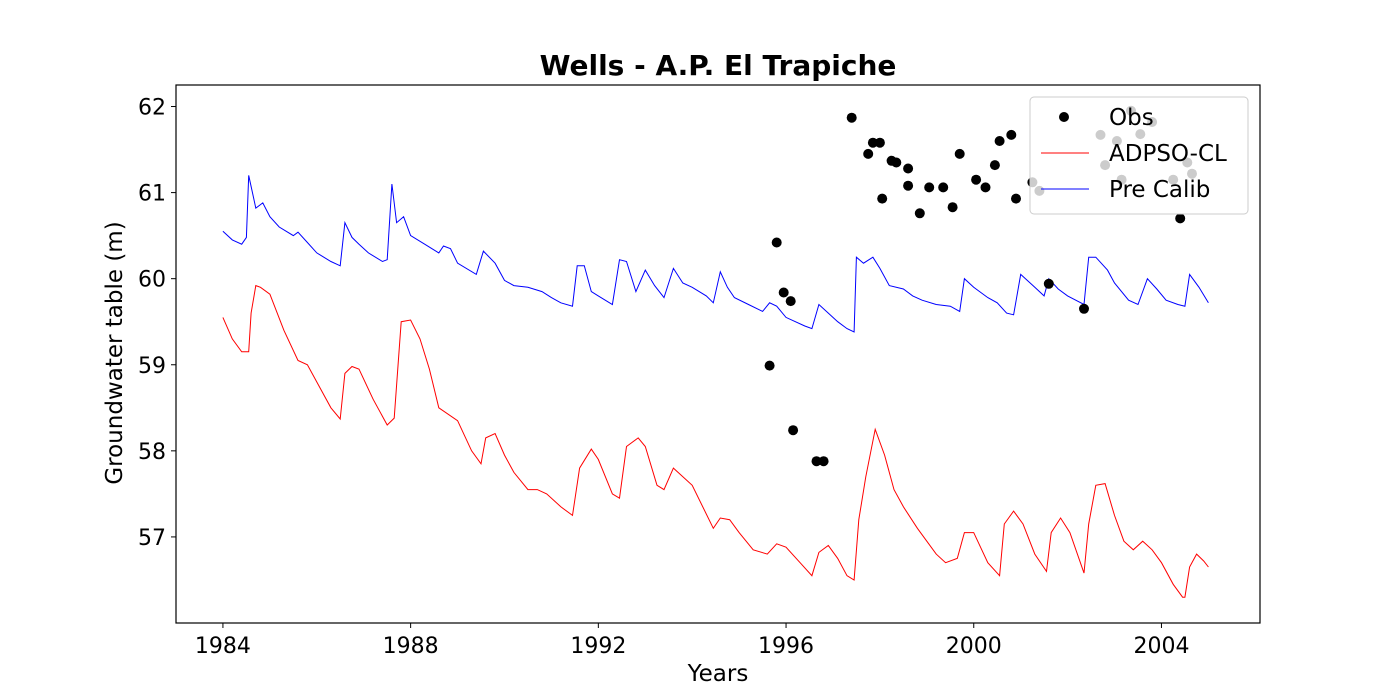  What do you see at coordinates (152, 366) in the screenshot?
I see `y-tick-label: 59` at bounding box center [152, 366].